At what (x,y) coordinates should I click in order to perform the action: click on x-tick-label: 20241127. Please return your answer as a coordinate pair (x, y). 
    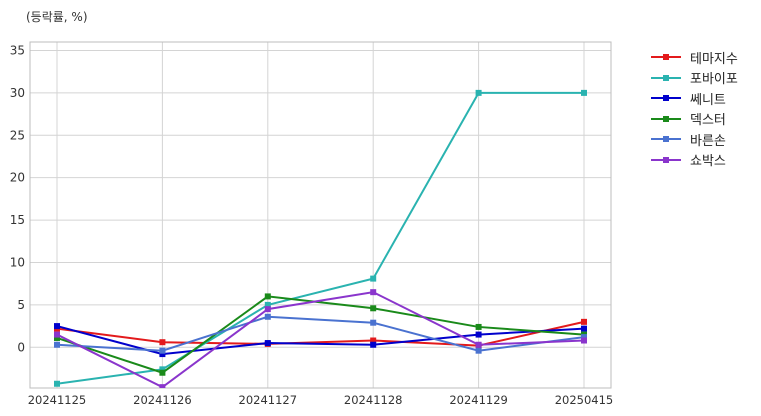
    Looking at the image, I should click on (268, 400).